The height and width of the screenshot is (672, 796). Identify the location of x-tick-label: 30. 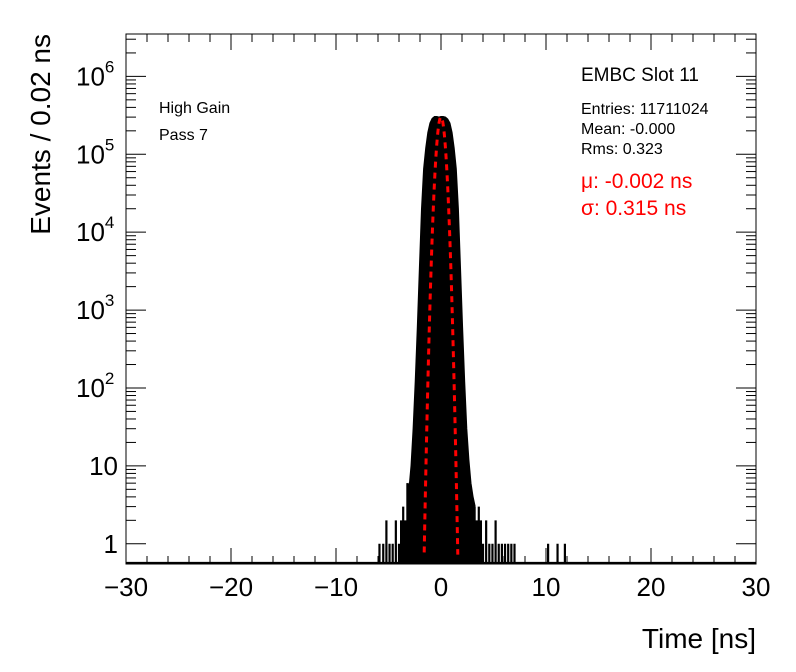
(756, 587).